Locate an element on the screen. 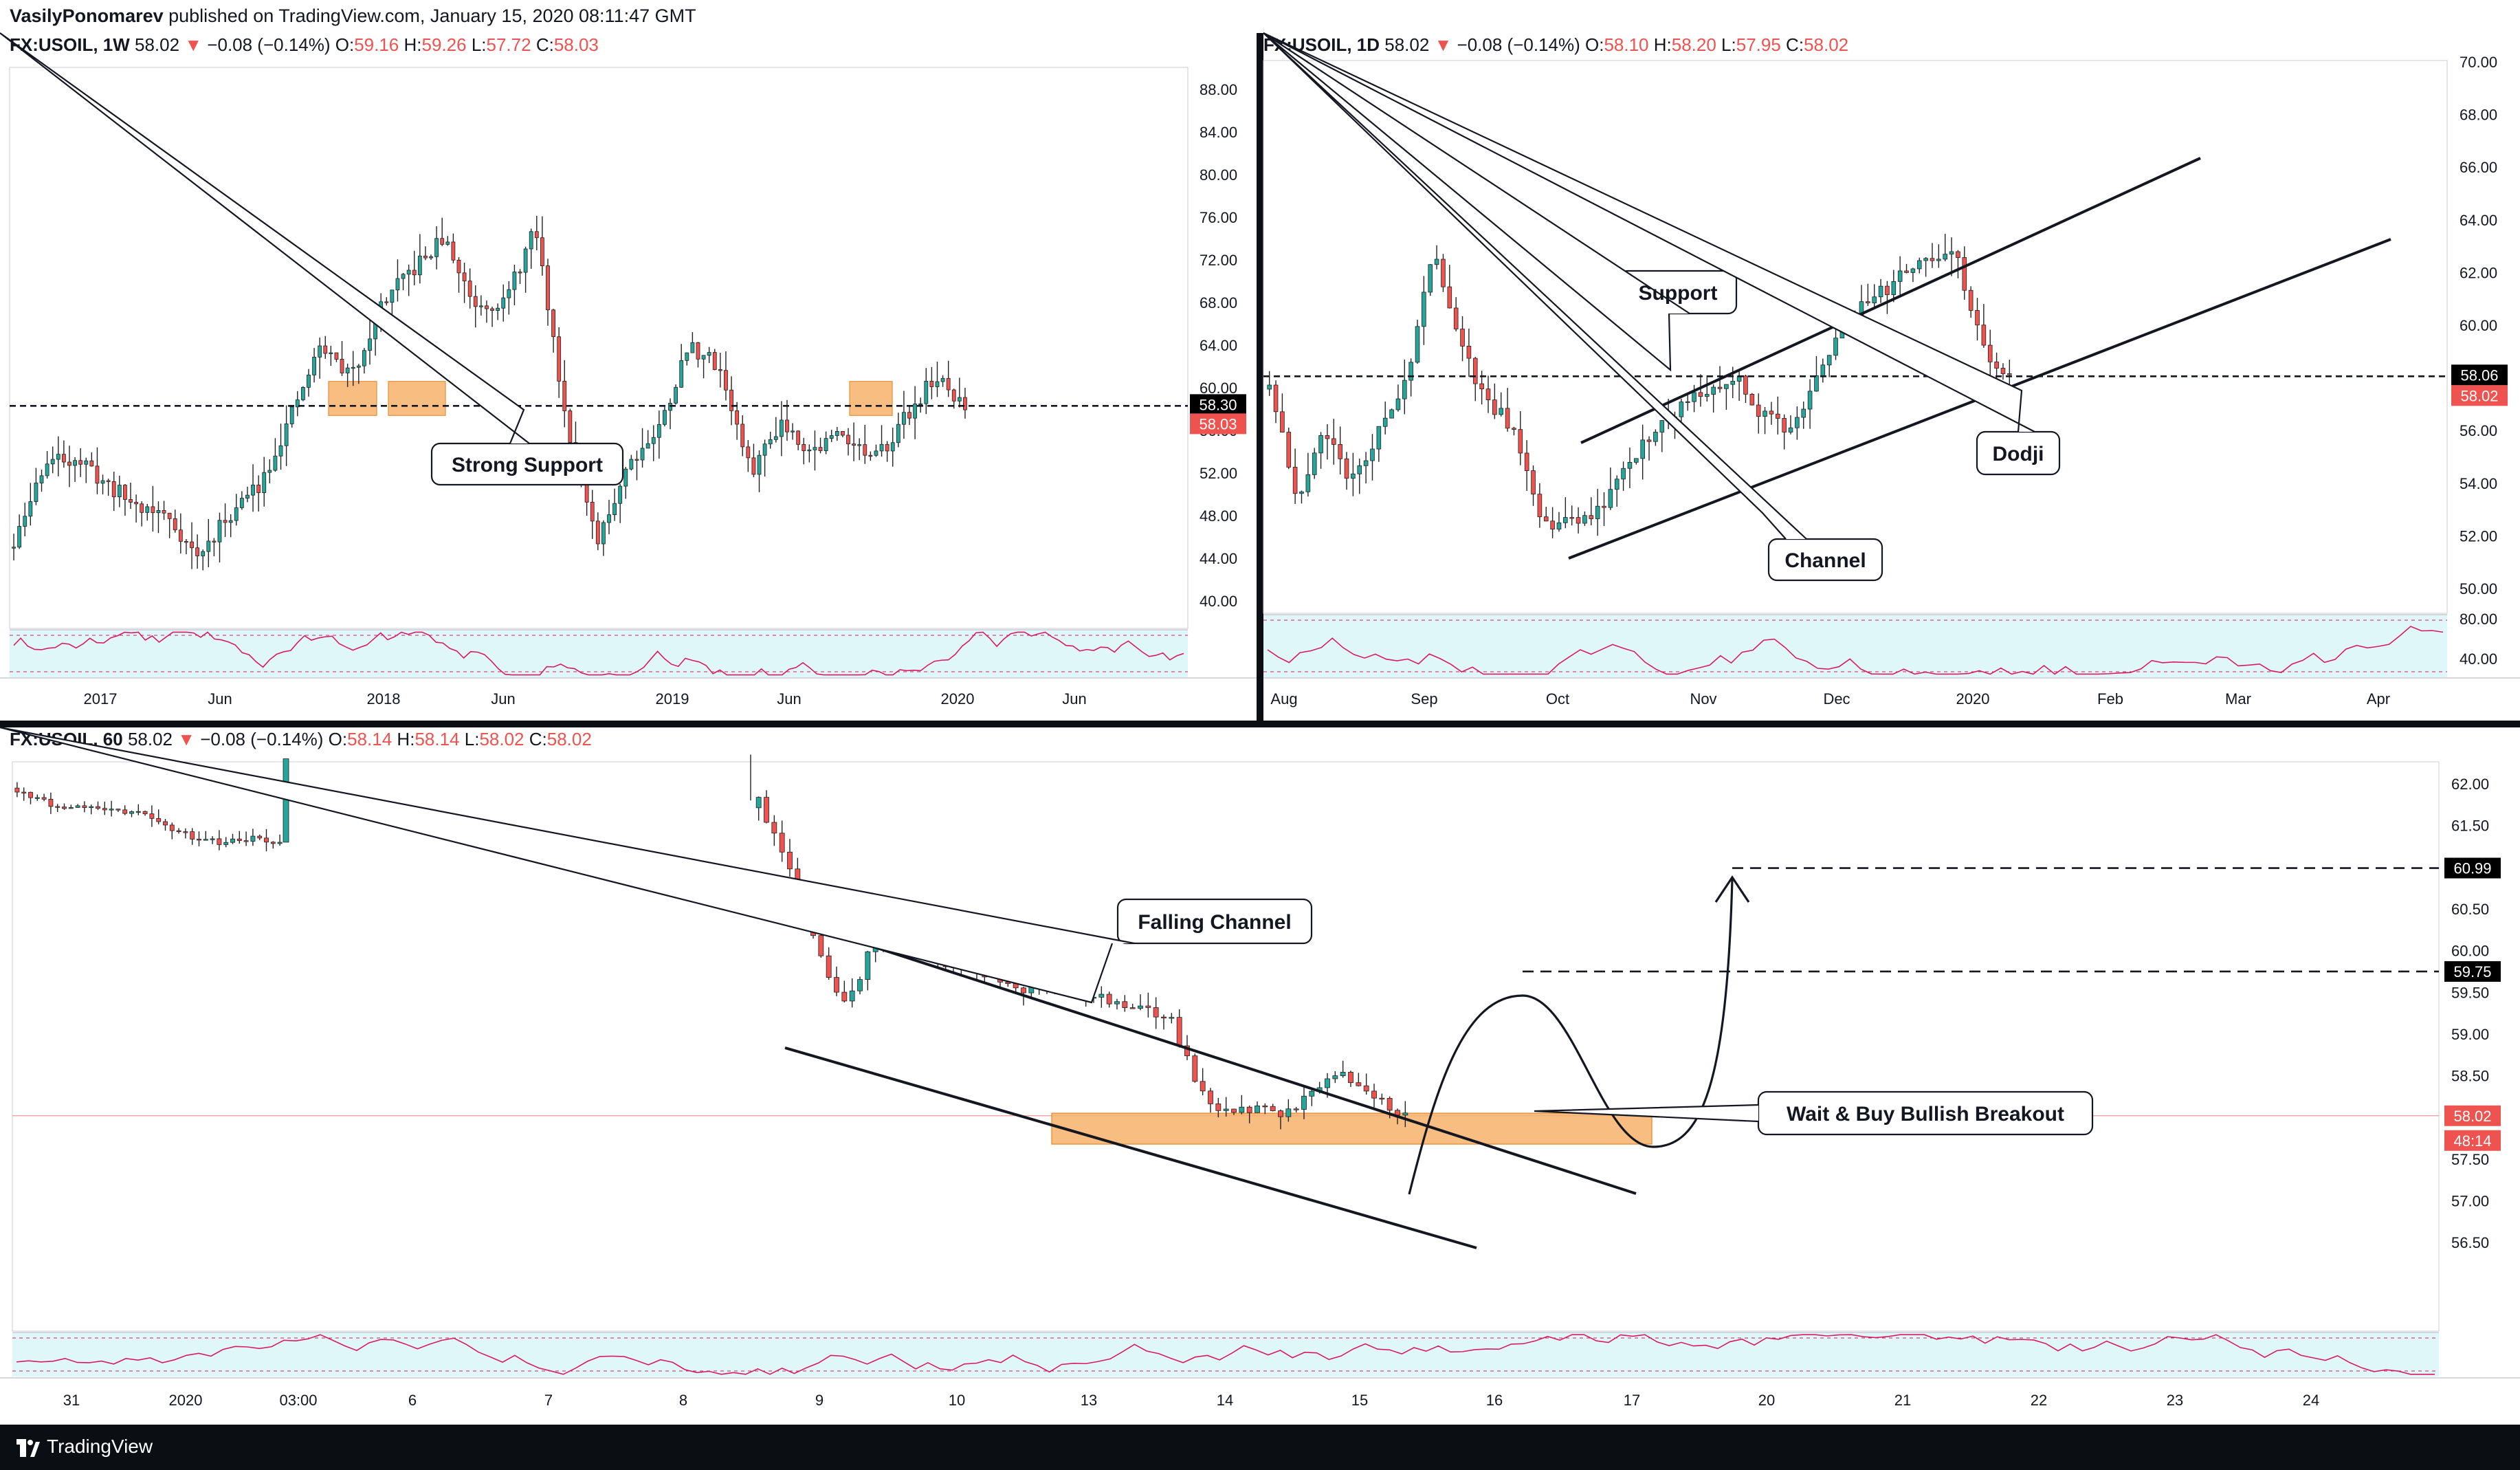  hourly-rsi-line is located at coordinates (1225, 1354).